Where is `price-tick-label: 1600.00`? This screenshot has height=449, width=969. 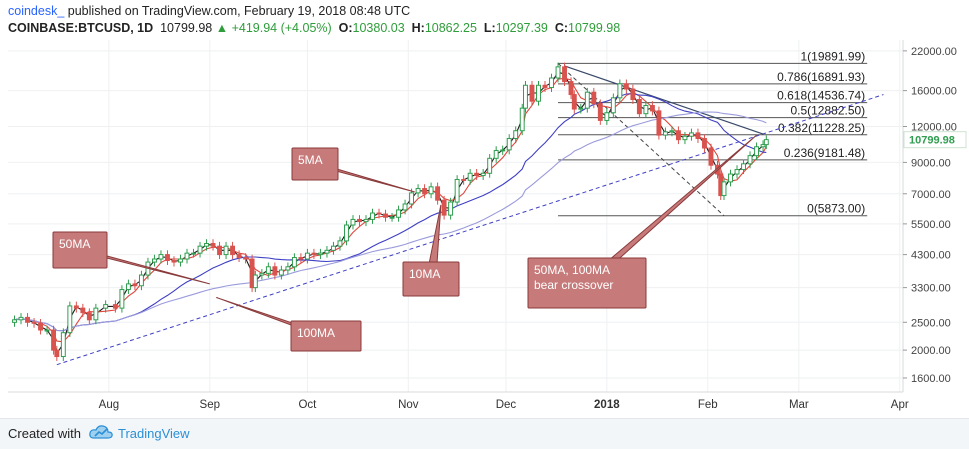 price-tick-label: 1600.00 is located at coordinates (931, 379).